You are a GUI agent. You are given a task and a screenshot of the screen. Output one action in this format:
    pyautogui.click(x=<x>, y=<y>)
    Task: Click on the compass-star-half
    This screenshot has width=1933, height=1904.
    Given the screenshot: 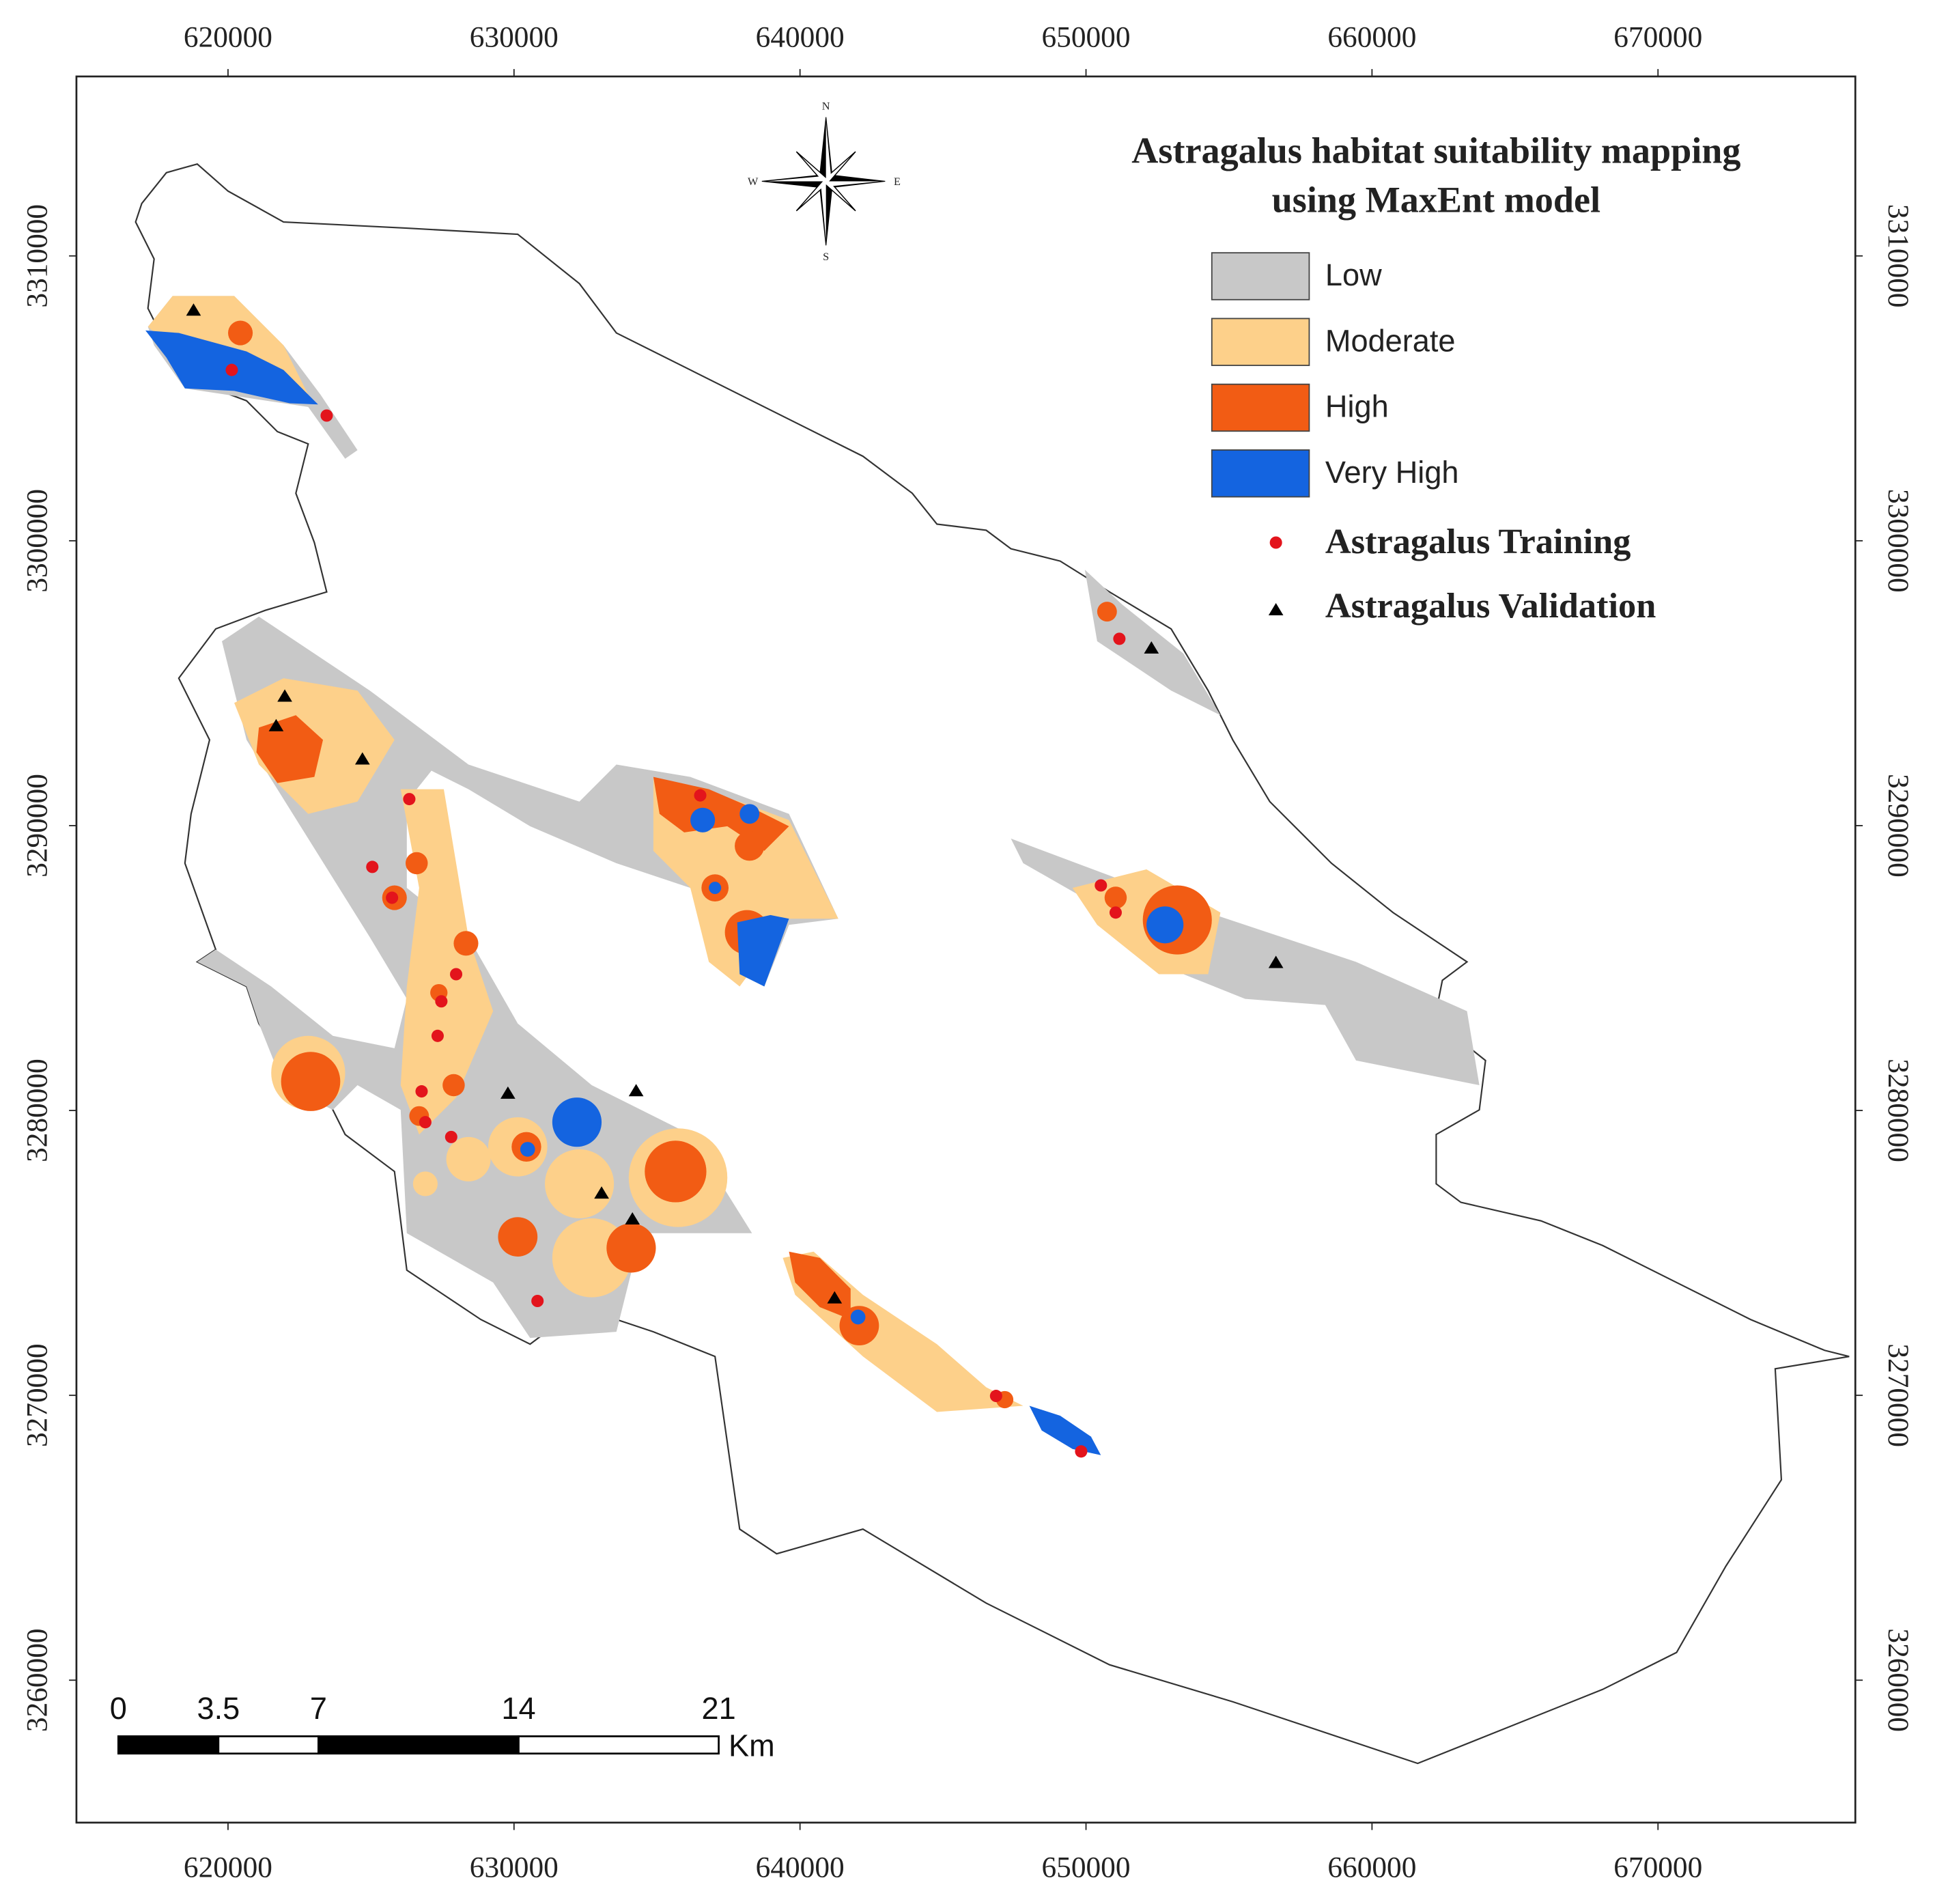 What is the action you would take?
    pyautogui.click(x=824, y=181)
    